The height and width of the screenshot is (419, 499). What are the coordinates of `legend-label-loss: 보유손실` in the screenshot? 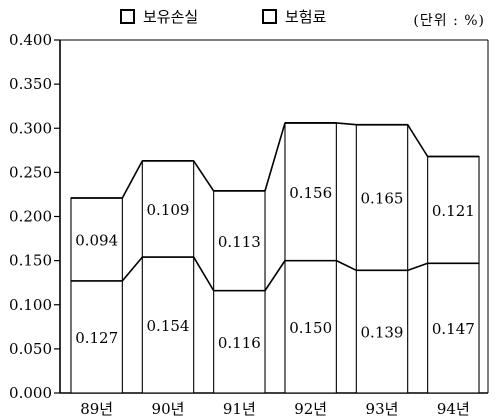 It's located at (171, 17).